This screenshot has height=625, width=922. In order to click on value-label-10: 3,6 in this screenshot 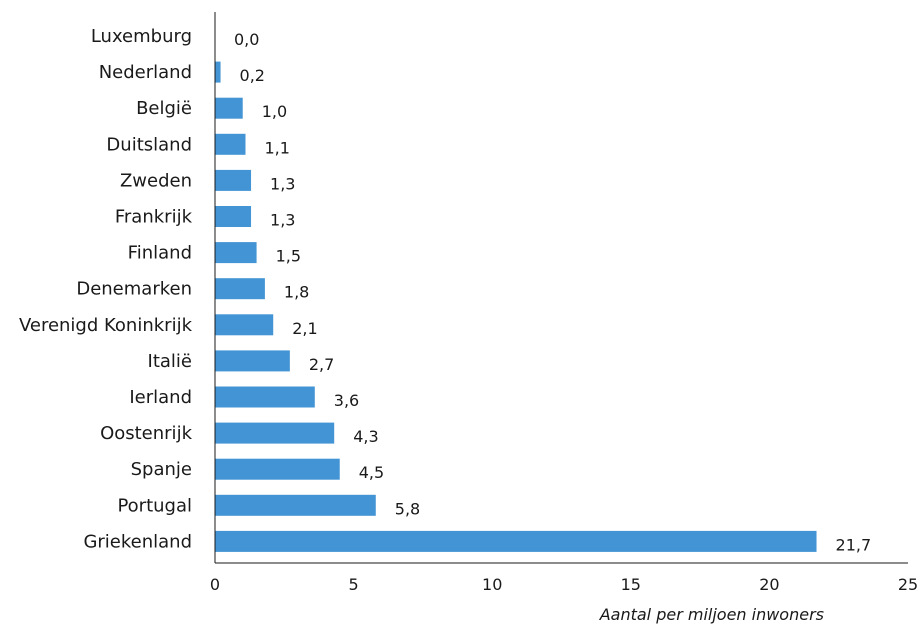, I will do `click(346, 400)`.